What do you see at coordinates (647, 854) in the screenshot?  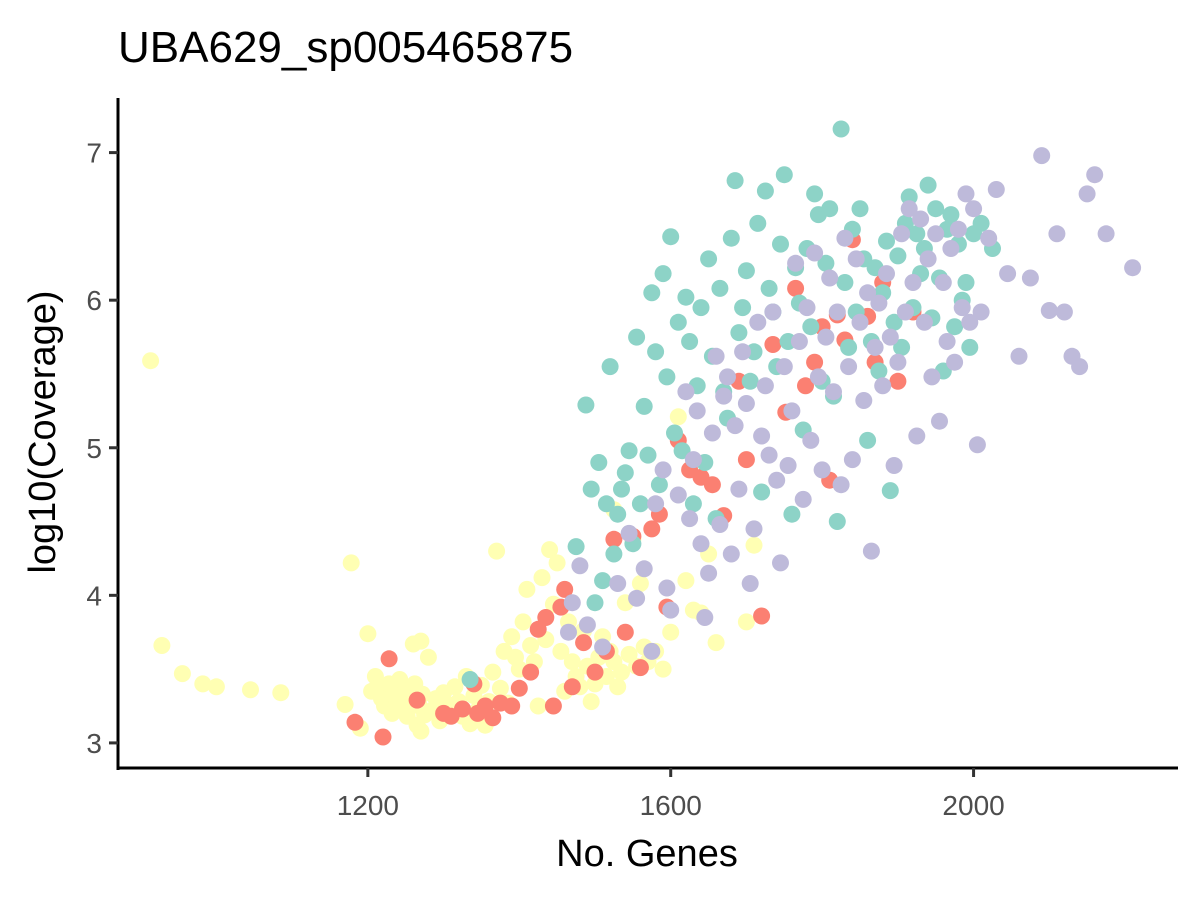 I see `x-axis-title: No. Genes` at bounding box center [647, 854].